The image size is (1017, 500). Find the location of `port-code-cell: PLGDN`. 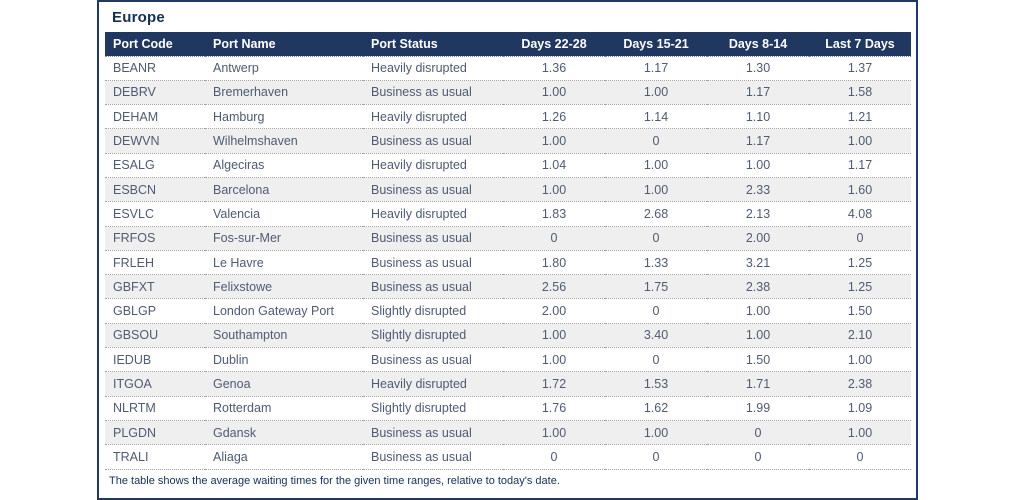

port-code-cell: PLGDN is located at coordinates (155, 433).